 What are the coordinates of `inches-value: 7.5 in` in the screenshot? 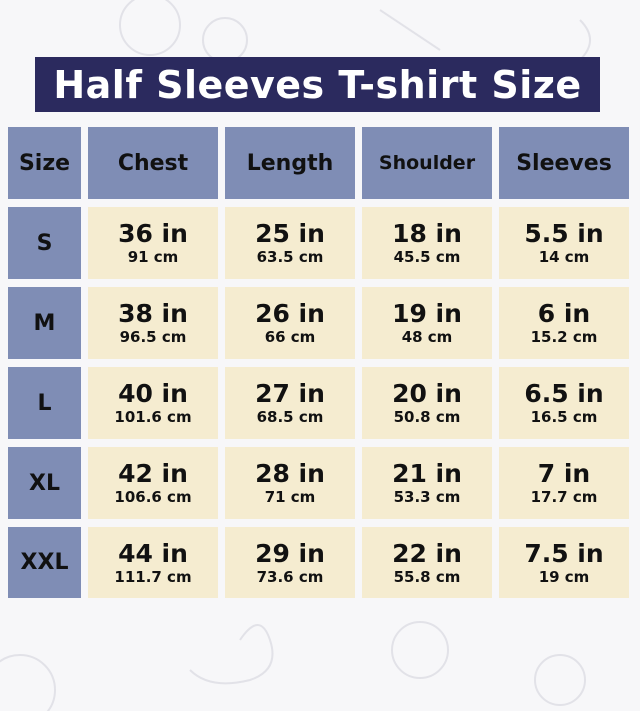 It's located at (564, 553).